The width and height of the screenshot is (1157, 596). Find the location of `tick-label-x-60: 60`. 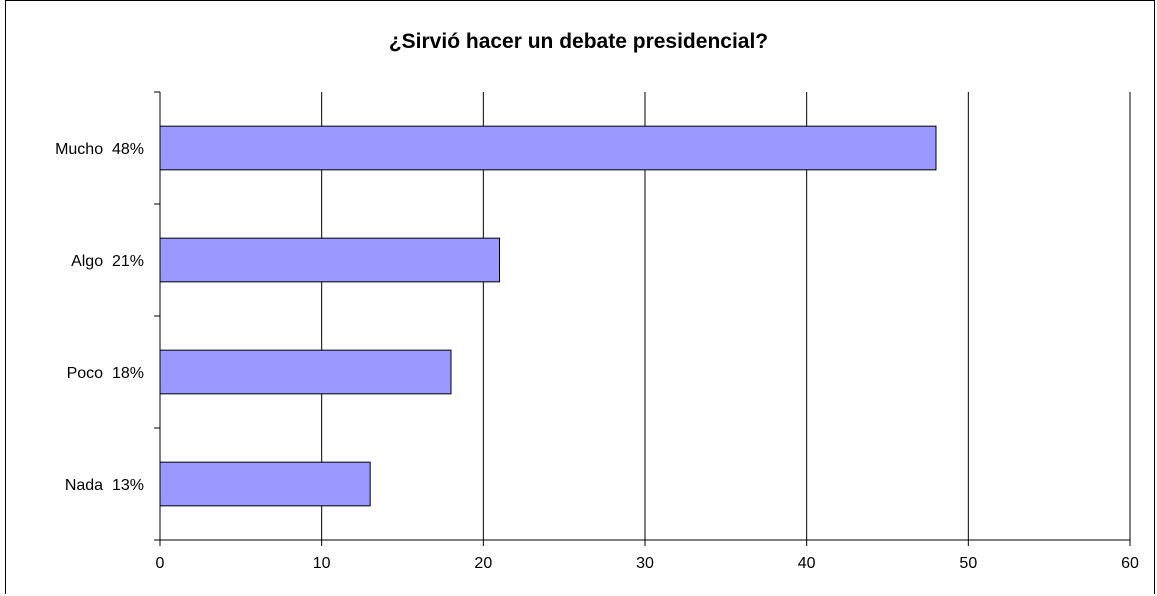

tick-label-x-60: 60 is located at coordinates (1130, 563).